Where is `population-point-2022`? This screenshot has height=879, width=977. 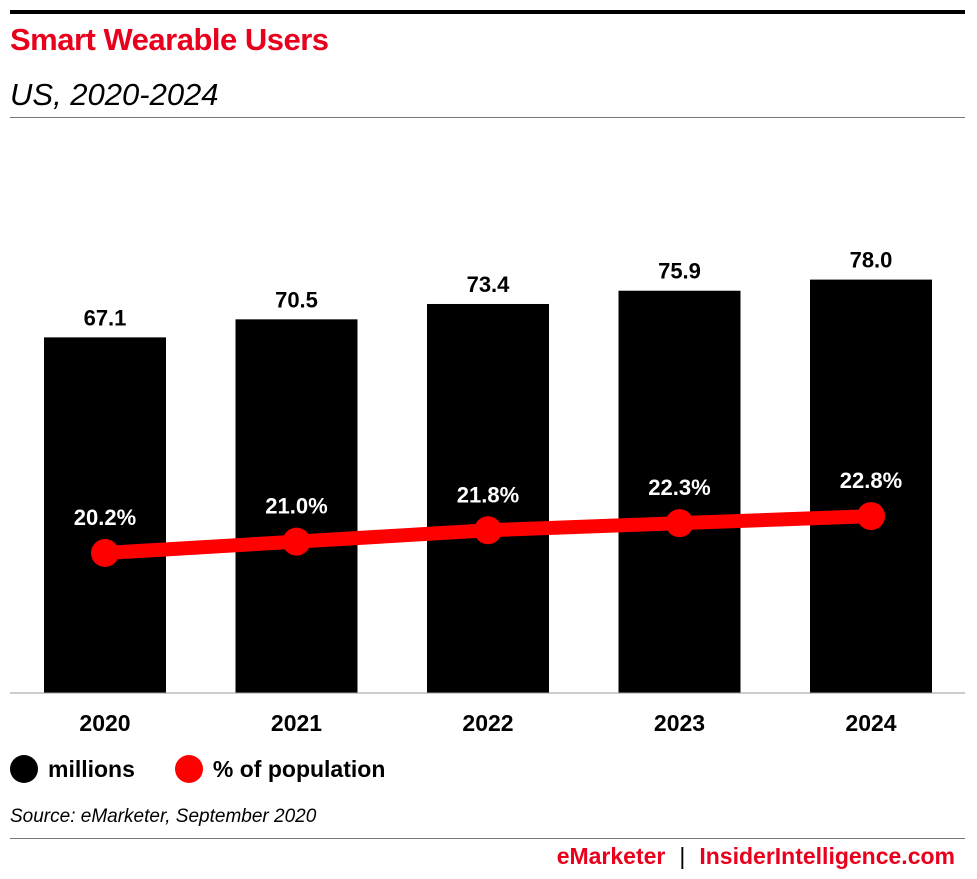
population-point-2022 is located at coordinates (488, 530).